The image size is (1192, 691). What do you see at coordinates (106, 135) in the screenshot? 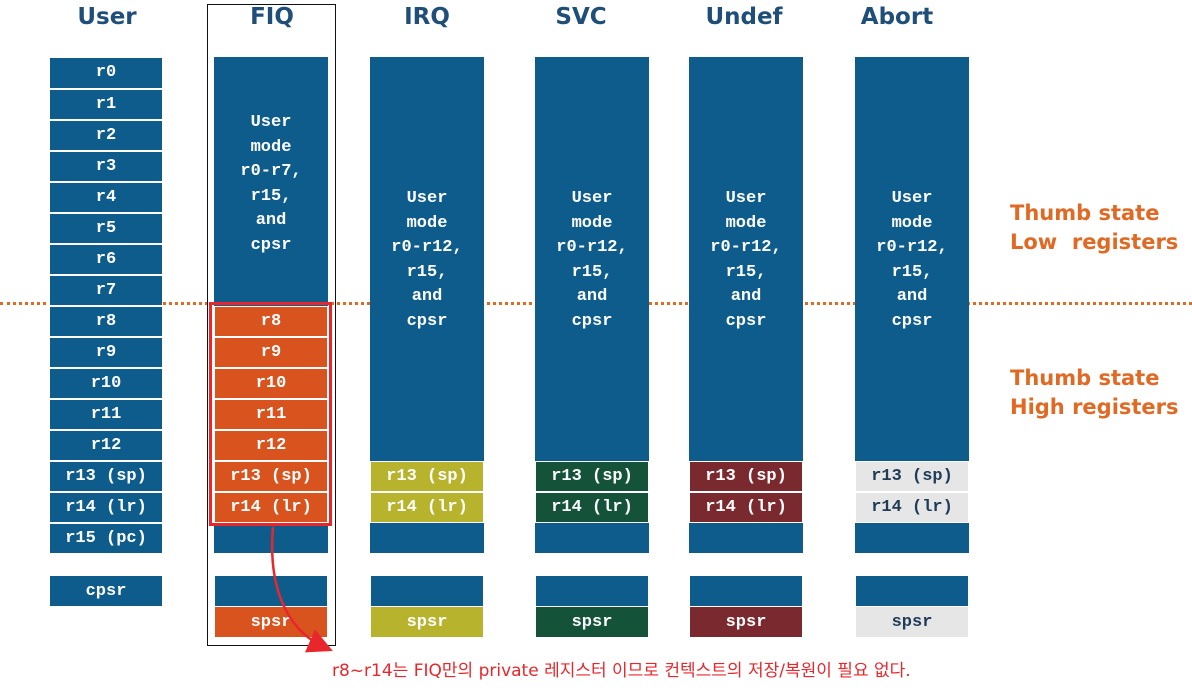
I see `user-r2: r2` at bounding box center [106, 135].